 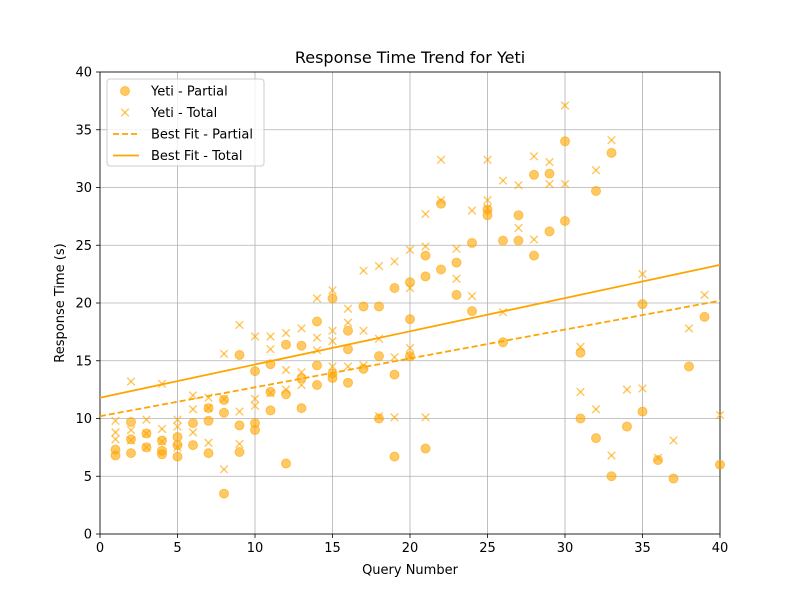 What do you see at coordinates (125, 91) in the screenshot?
I see `legend-marker-circle` at bounding box center [125, 91].